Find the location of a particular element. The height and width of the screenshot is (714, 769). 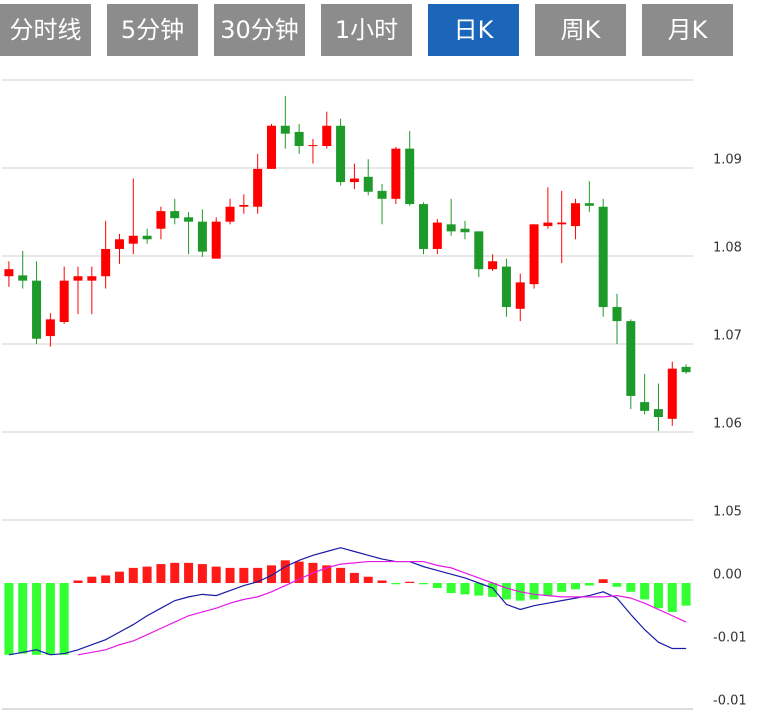

y-tick-label: 1.06 is located at coordinates (727, 424).